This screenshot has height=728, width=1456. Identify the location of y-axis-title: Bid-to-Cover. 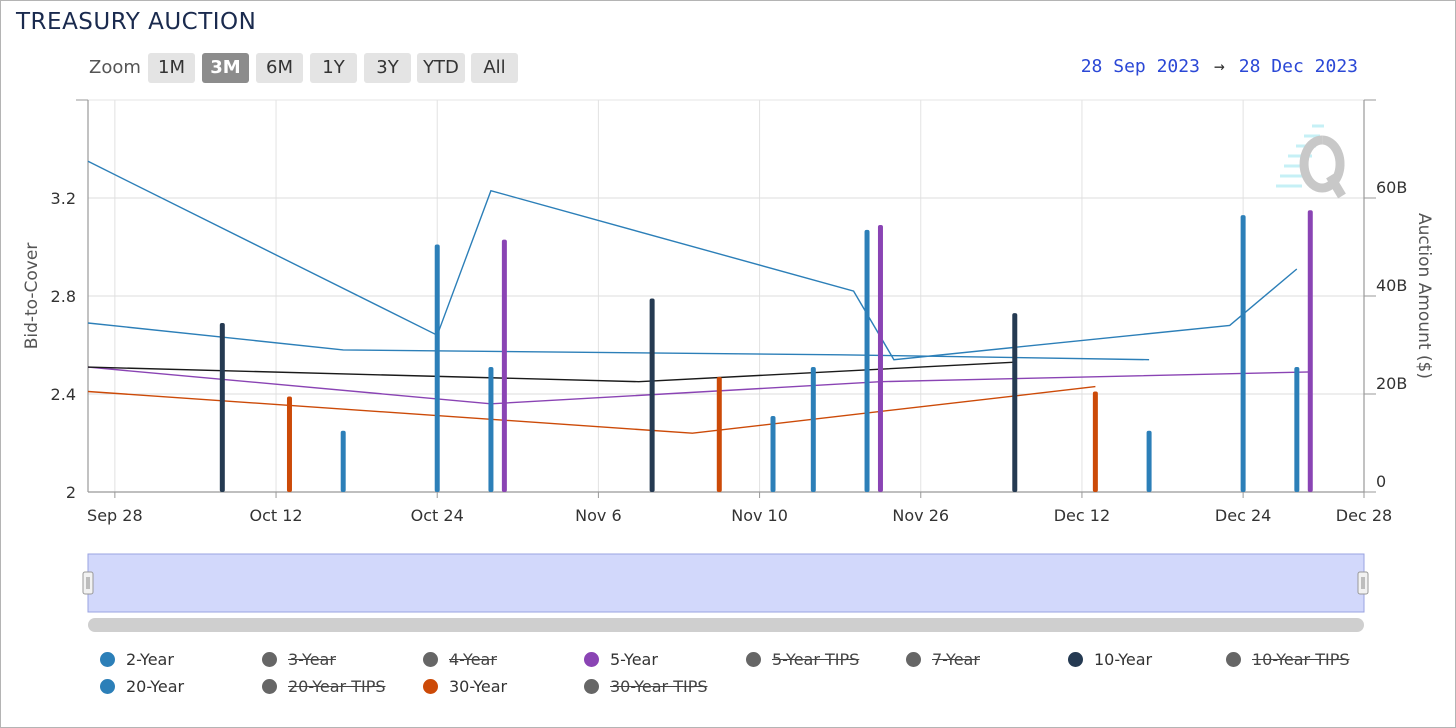
(32, 296).